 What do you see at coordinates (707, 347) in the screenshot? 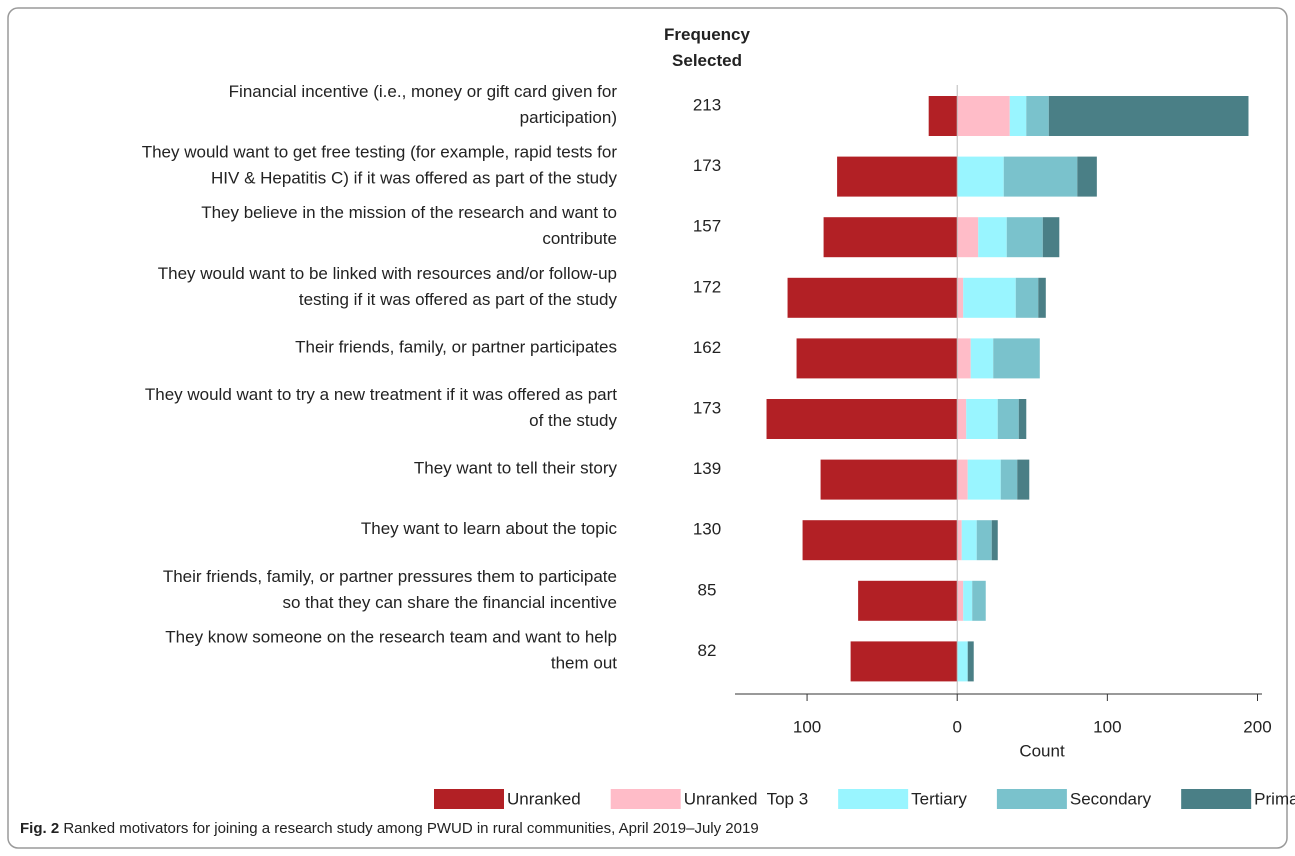
I see `frequency-value: 162` at bounding box center [707, 347].